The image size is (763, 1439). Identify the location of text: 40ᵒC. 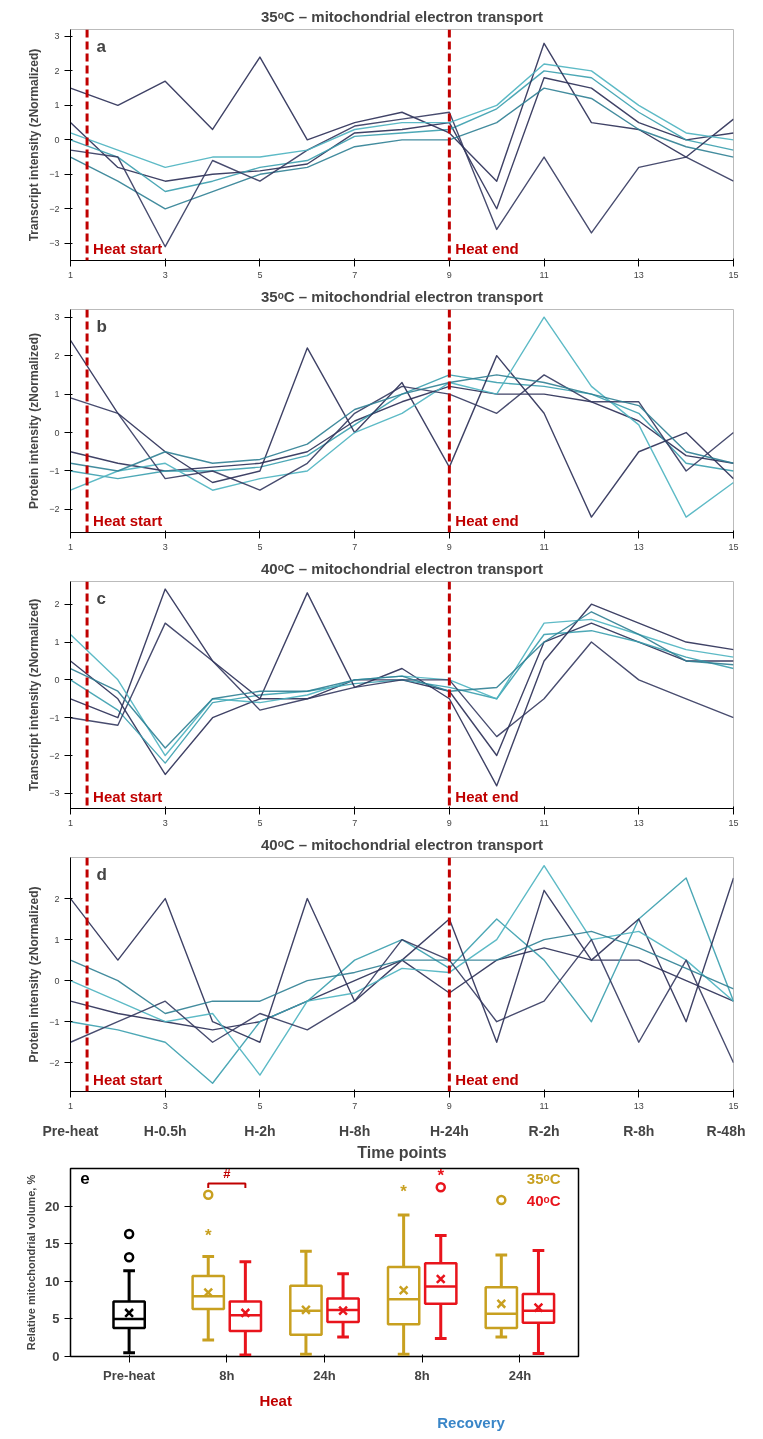
(543, 1200).